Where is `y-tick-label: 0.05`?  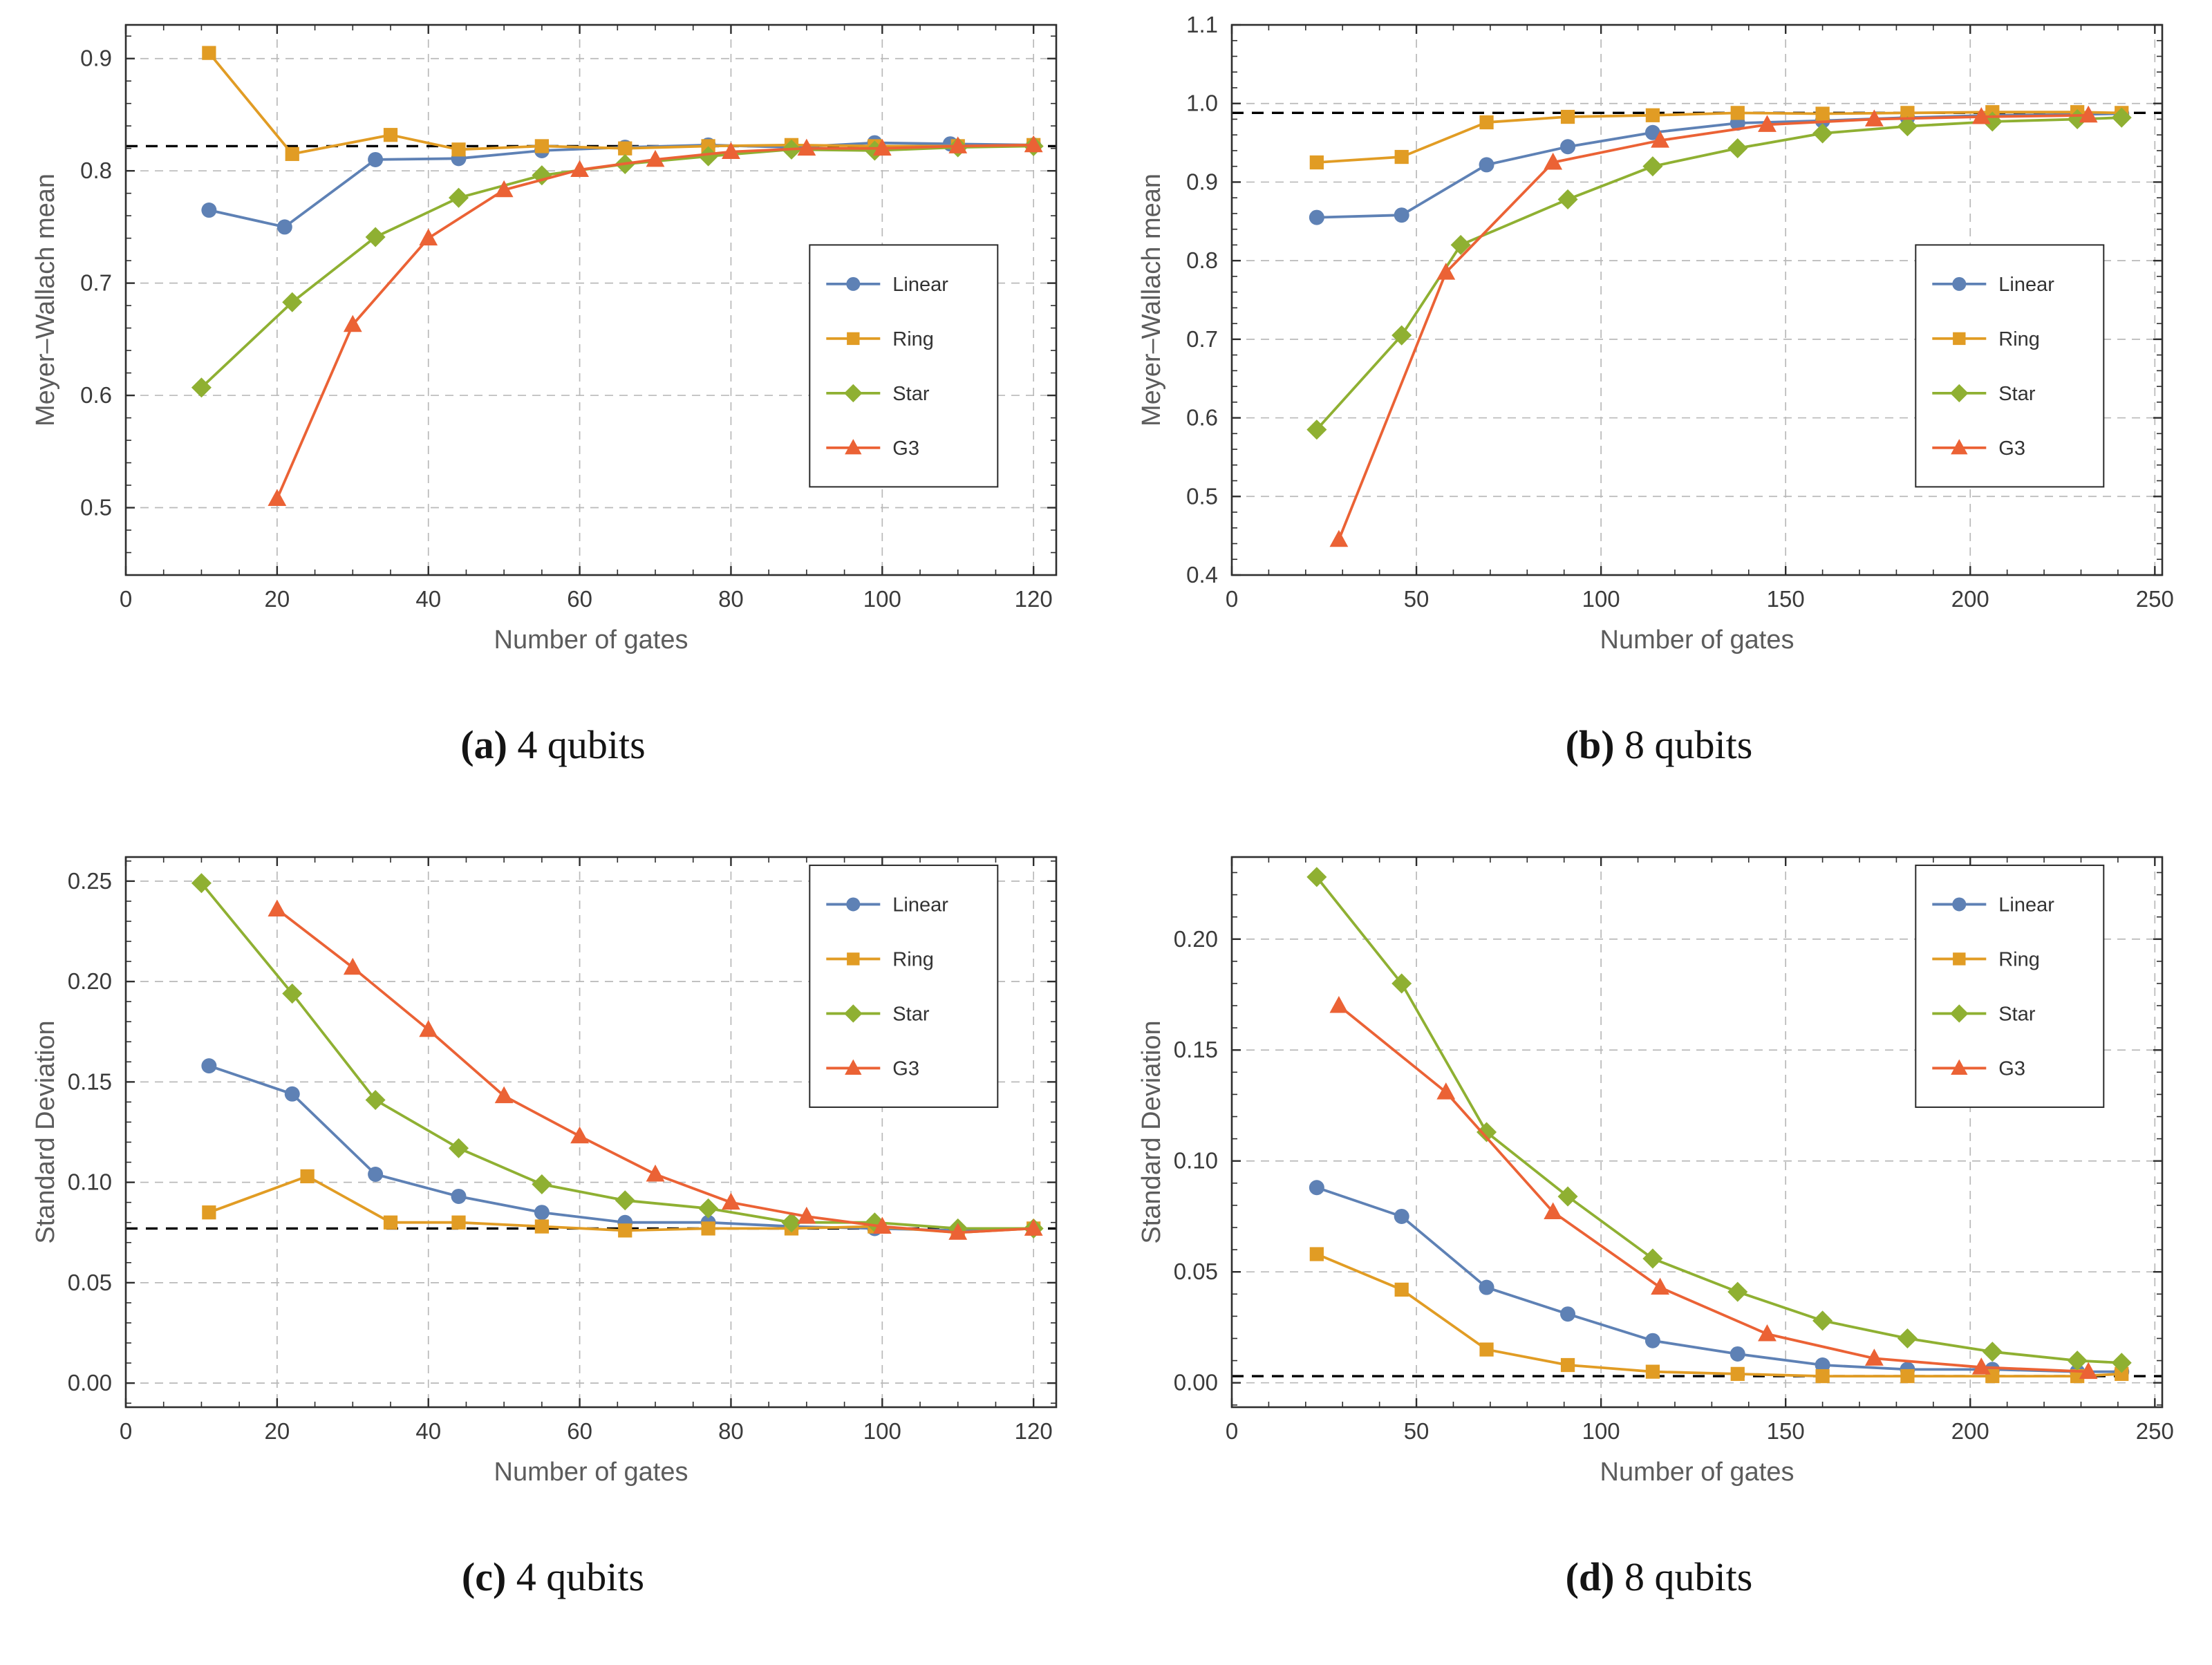 y-tick-label: 0.05 is located at coordinates (1196, 1271).